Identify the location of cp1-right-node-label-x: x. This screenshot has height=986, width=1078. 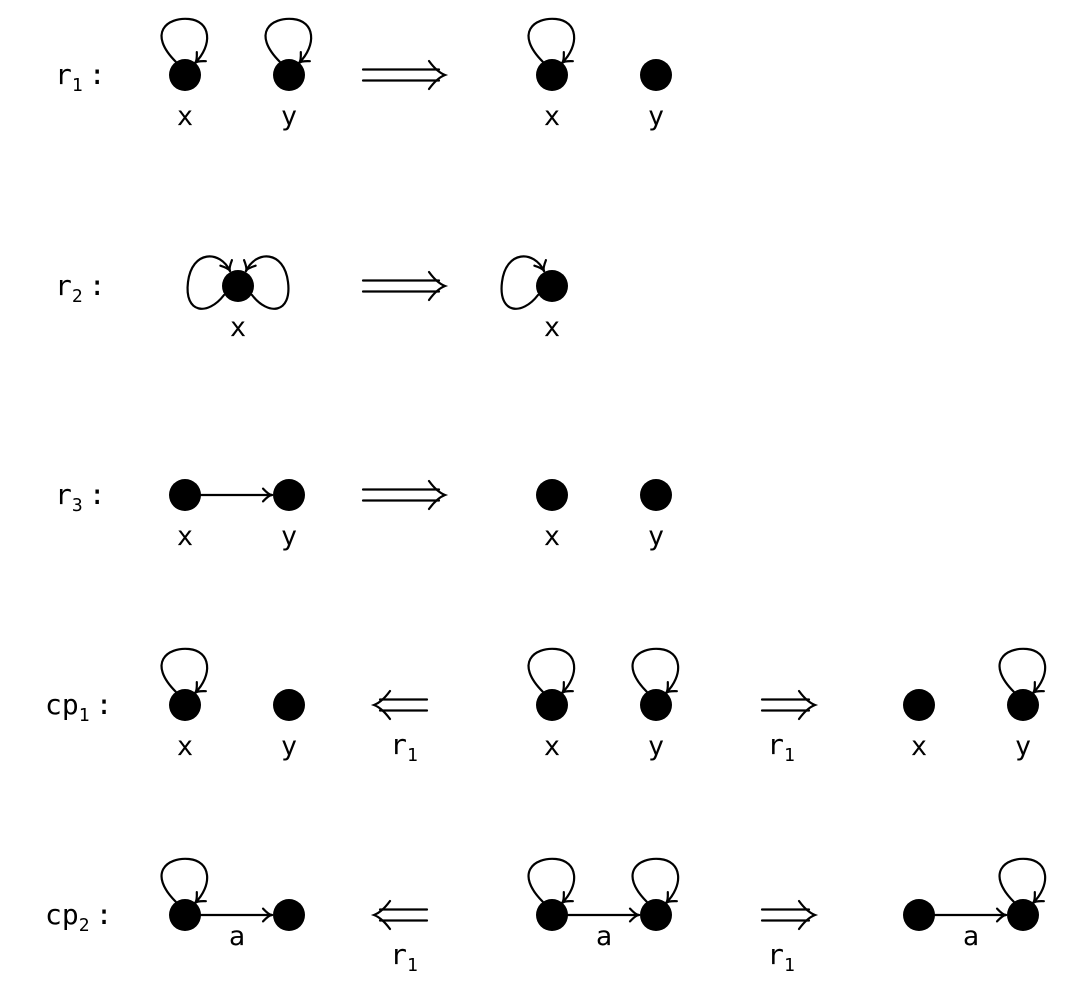
(919, 746).